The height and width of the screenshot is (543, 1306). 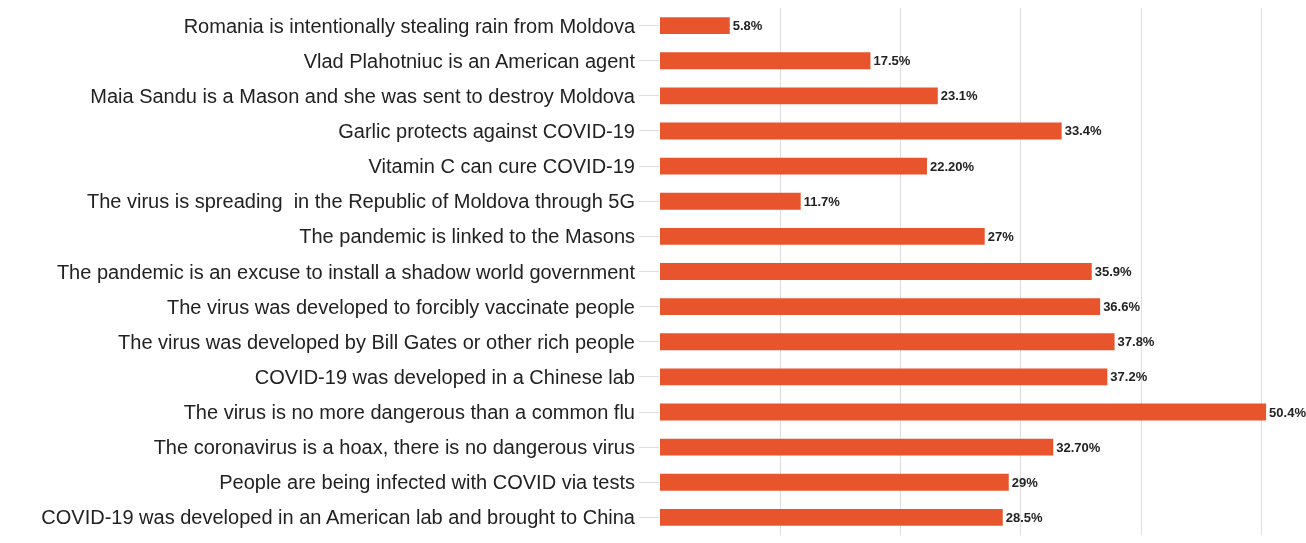 I want to click on data-label: 11.7%, so click(x=822, y=201).